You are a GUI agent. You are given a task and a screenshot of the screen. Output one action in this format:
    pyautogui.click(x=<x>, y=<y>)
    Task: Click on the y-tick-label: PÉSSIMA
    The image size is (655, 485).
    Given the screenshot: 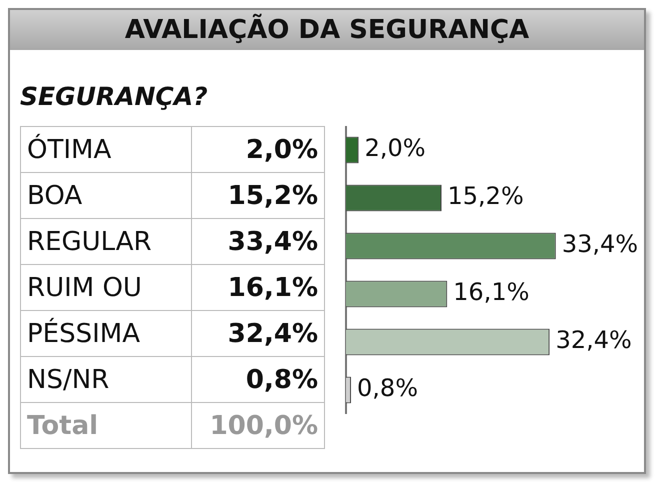 What is the action you would take?
    pyautogui.click(x=106, y=333)
    